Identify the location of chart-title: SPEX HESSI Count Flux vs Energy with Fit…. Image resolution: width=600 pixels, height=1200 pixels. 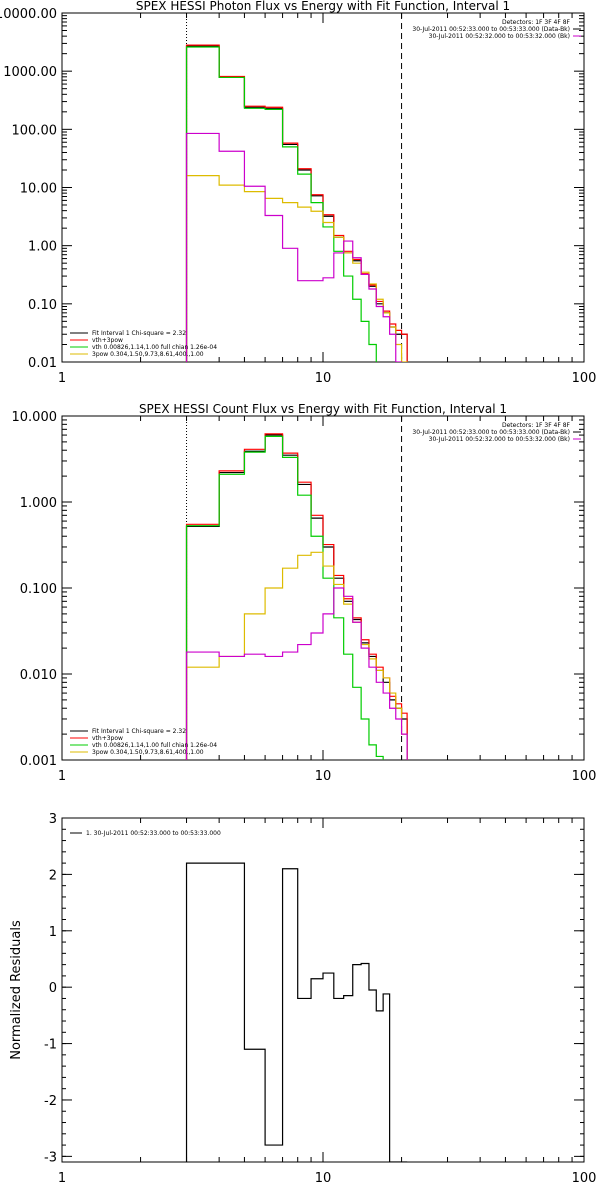
(323, 409).